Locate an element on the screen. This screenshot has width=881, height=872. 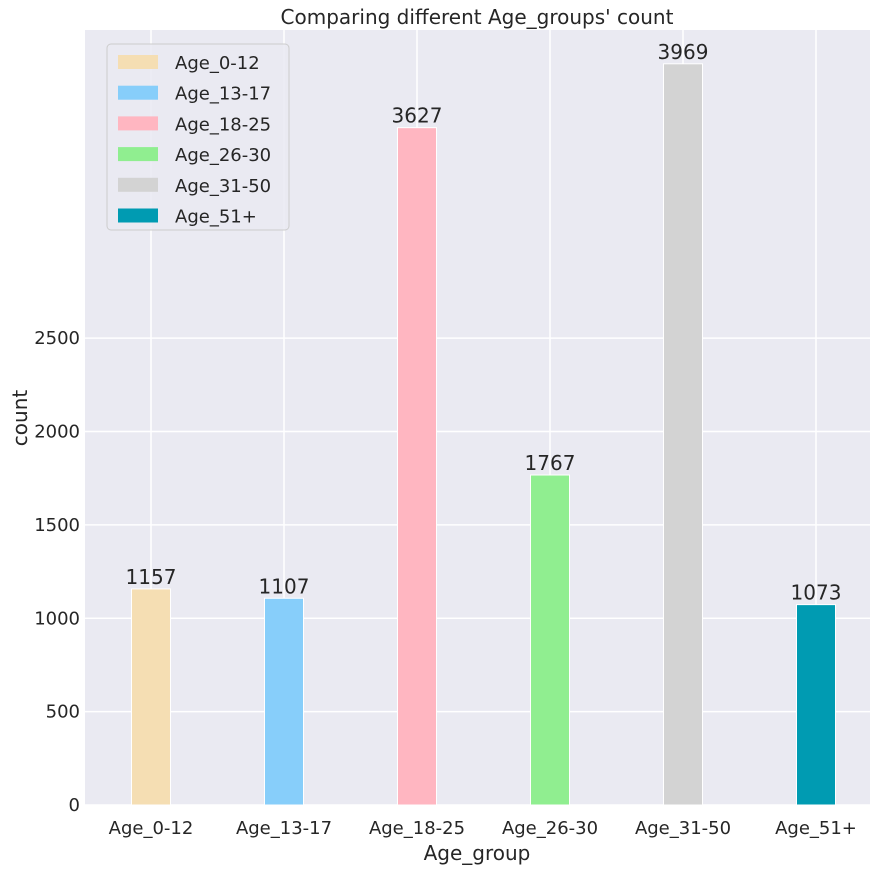
y-tick-label: 2500 is located at coordinates (57, 338).